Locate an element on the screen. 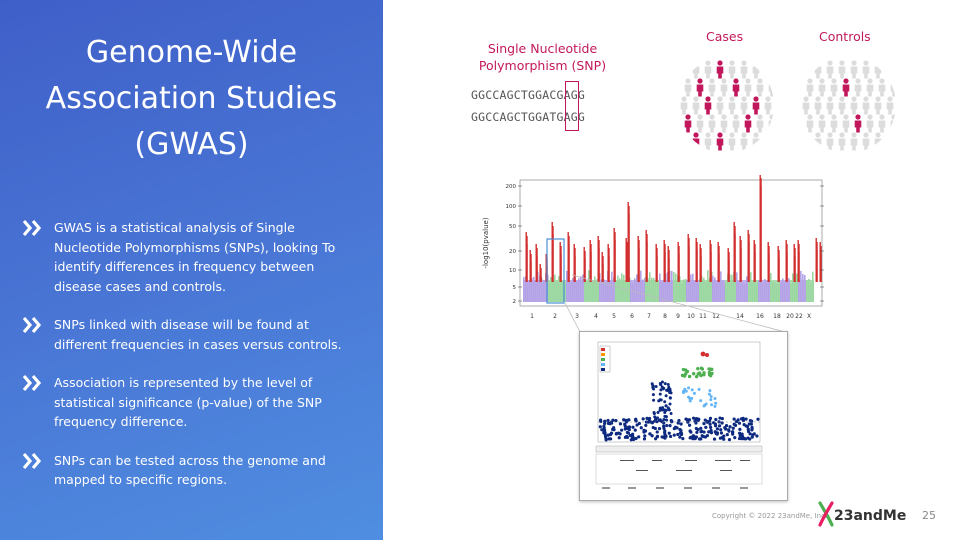 Image resolution: width=960 pixels, height=540 pixels. y-ticks: 200 100 50 20 10 5 2 is located at coordinates (665, 244).